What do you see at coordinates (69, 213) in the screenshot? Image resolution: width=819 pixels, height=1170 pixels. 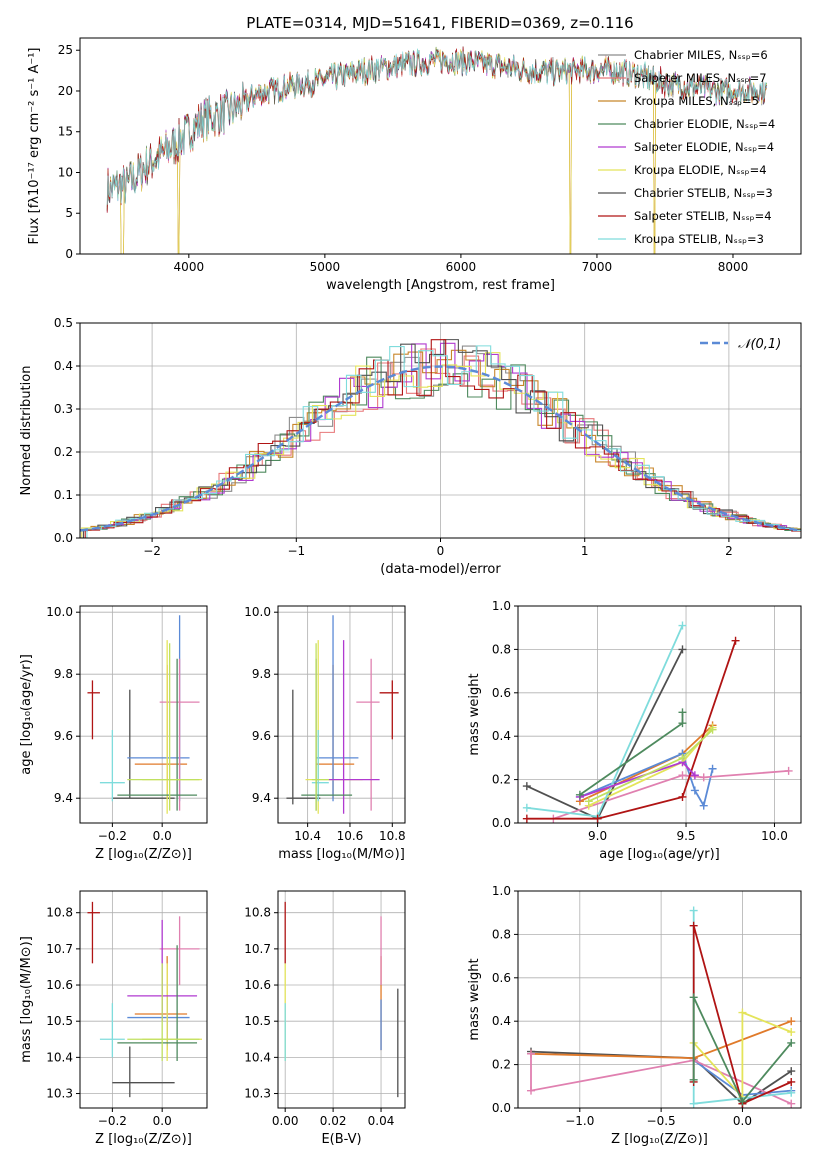 I see `y-tick-label: 5` at bounding box center [69, 213].